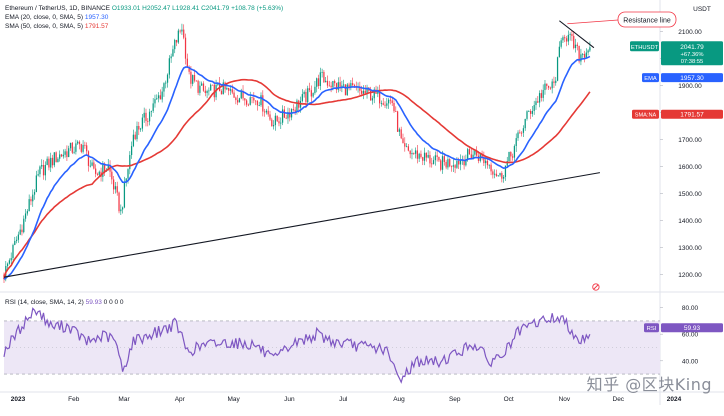 This screenshot has width=724, height=416. What do you see at coordinates (692, 78) in the screenshot?
I see `ema-badge-value-bg` at bounding box center [692, 78].